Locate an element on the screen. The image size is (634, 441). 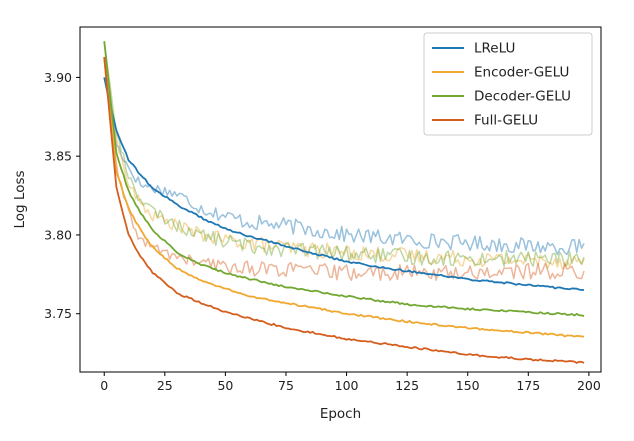
x-tick-label: 150 is located at coordinates (468, 385).